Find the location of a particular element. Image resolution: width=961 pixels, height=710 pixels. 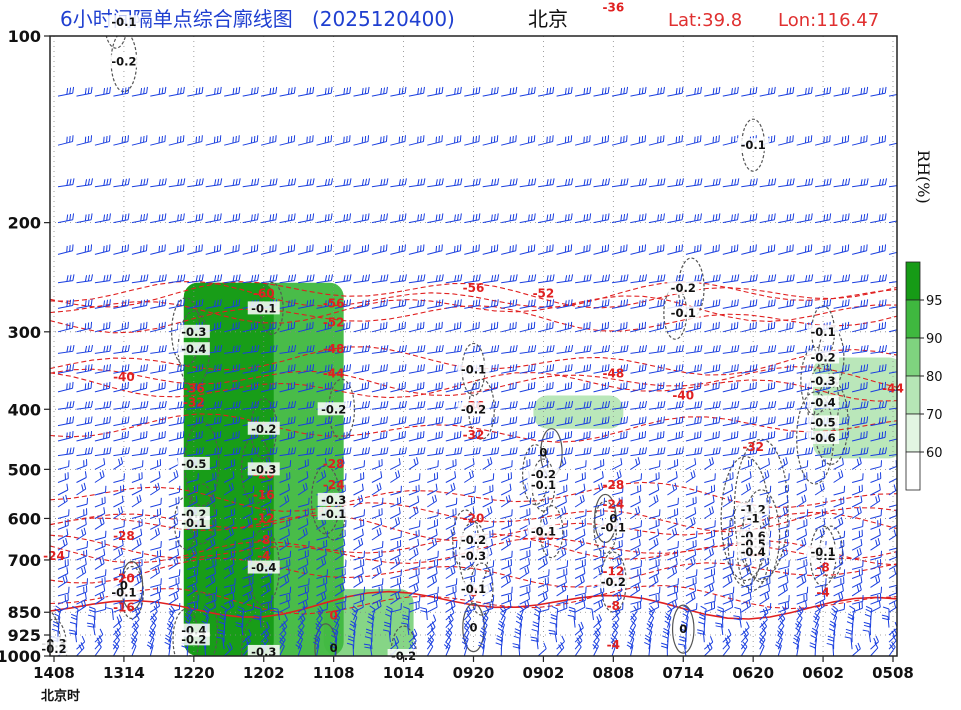

longitude-label: Lon:116.47 is located at coordinates (828, 20).